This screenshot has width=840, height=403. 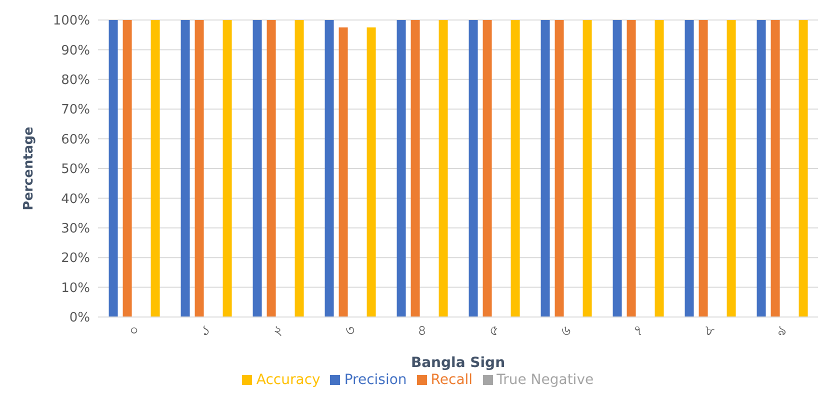 I want to click on legend-label: True Negative, so click(x=545, y=380).